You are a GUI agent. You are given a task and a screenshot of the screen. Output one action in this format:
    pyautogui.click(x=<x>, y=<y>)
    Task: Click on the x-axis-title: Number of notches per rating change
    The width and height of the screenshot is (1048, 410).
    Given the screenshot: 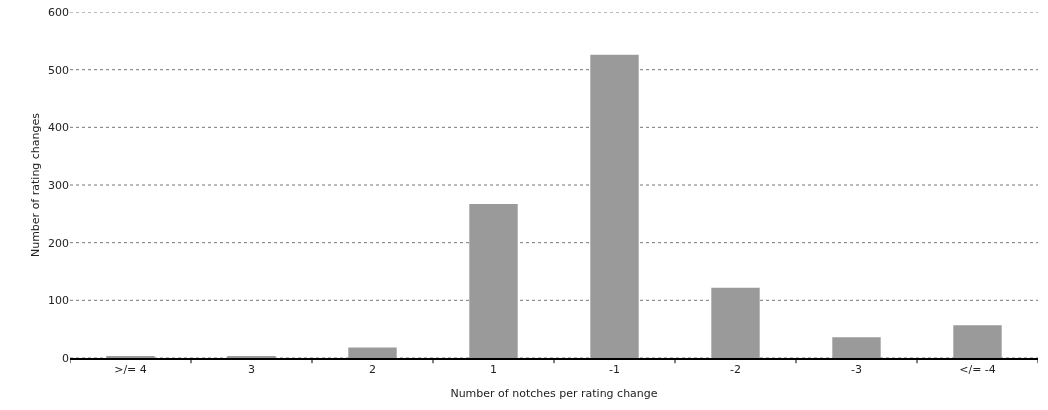 What is the action you would take?
    pyautogui.click(x=554, y=393)
    